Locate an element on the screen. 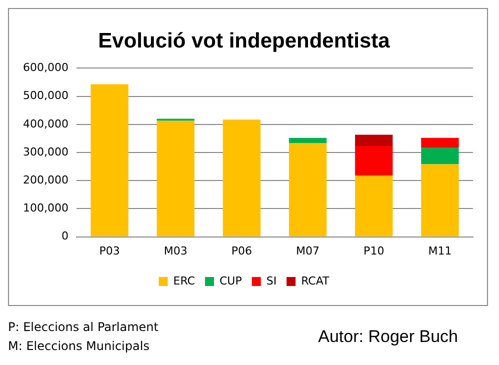 The width and height of the screenshot is (499, 365). text: Autor: Roger Buch is located at coordinates (388, 337).